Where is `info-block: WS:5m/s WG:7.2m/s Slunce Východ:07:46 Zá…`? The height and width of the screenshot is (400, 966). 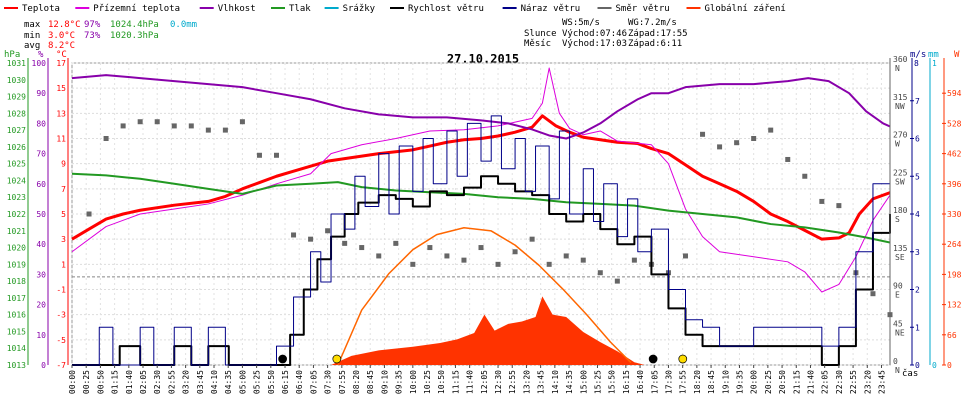
info-block: WS:5m/s WG:7.2m/s Slunce Východ:07:46 Zá… is located at coordinates (606, 33).